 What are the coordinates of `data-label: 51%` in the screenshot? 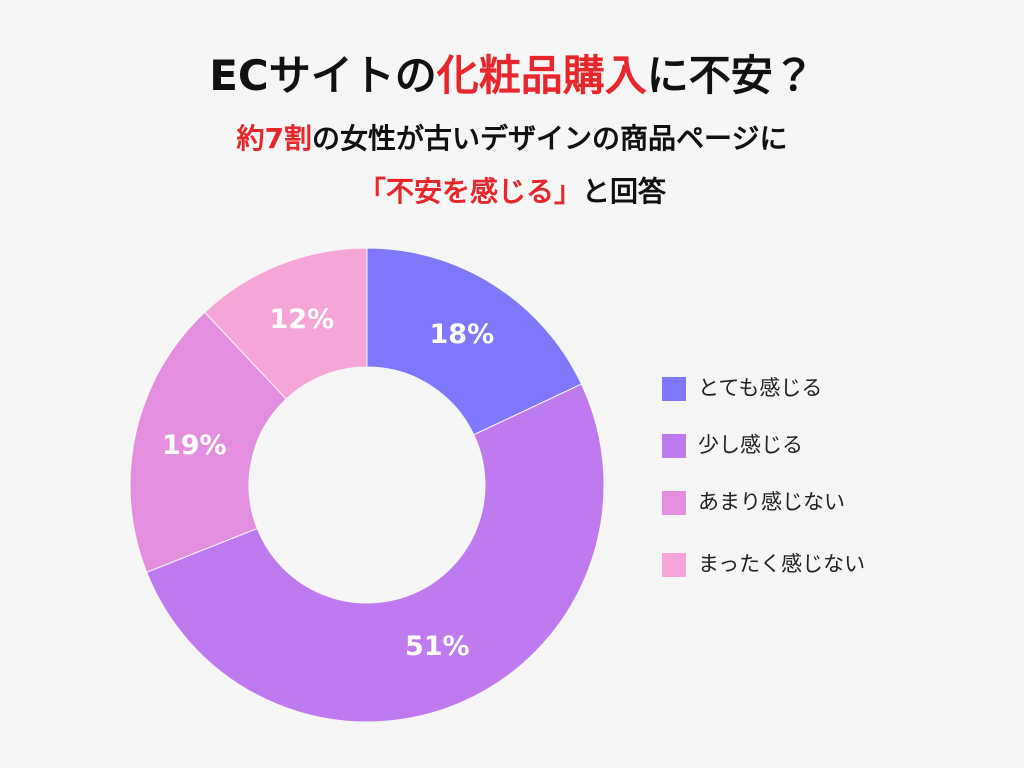 It's located at (437, 646).